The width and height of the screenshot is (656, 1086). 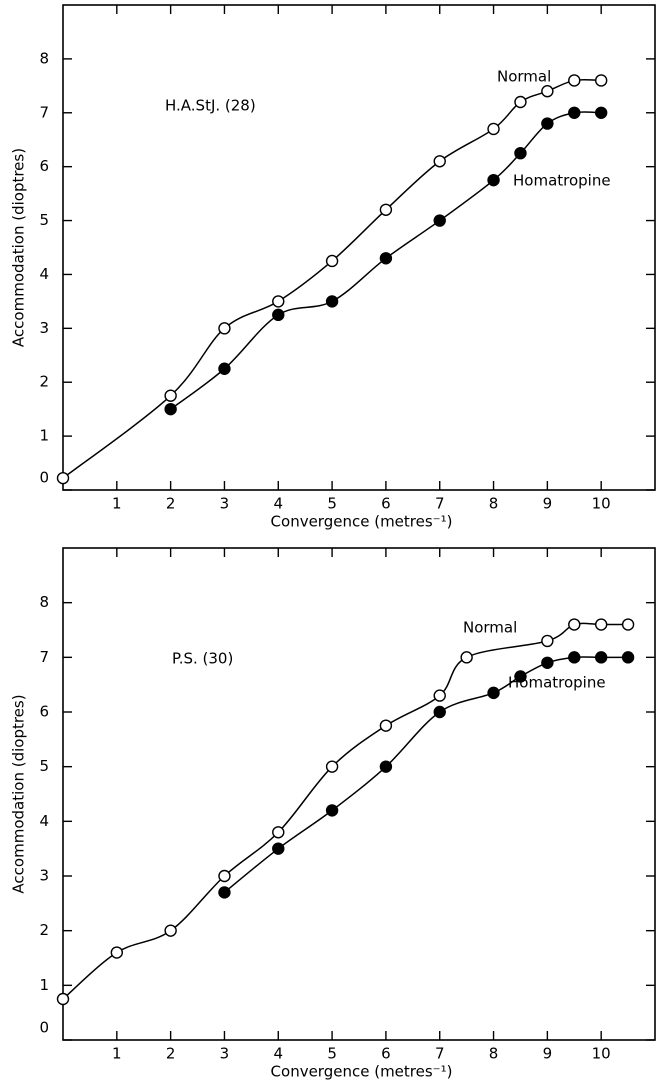 What do you see at coordinates (202, 659) in the screenshot?
I see `annotation: P.S. (30)` at bounding box center [202, 659].